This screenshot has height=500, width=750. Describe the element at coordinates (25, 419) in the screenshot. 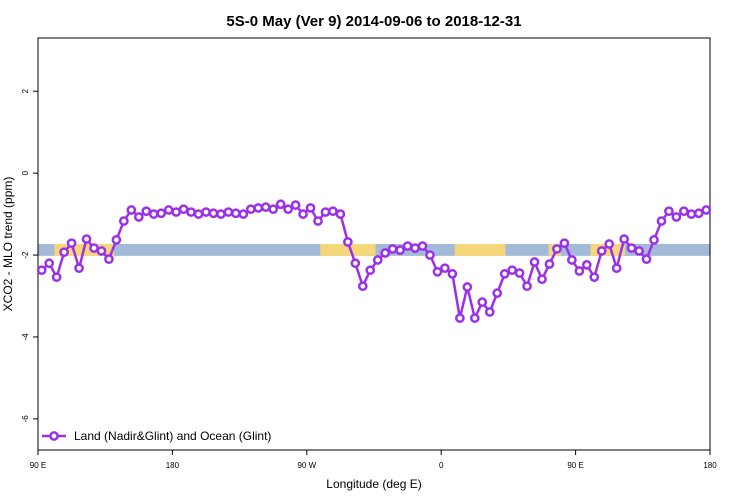

I see `y-tick-label: -6` at that location.